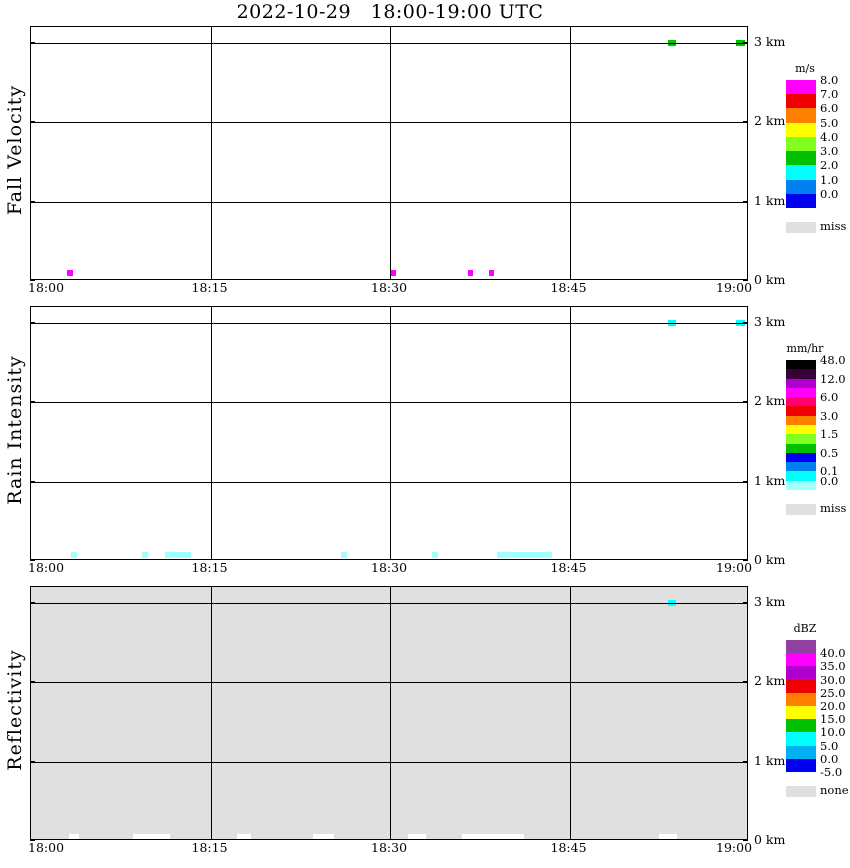 The height and width of the screenshot is (868, 850). What do you see at coordinates (46, 567) in the screenshot?
I see `x-axis-tick-label: 18:00` at bounding box center [46, 567].